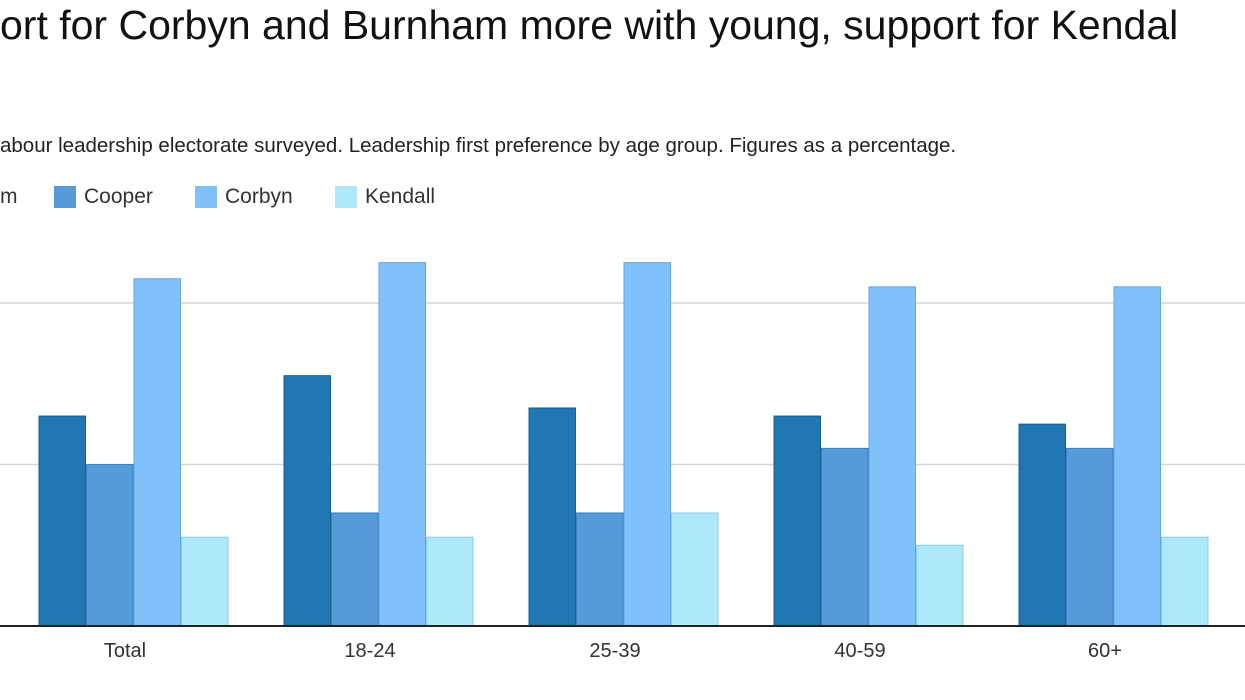 The height and width of the screenshot is (700, 1245). What do you see at coordinates (1042, 525) in the screenshot?
I see `bar-60--0` at bounding box center [1042, 525].